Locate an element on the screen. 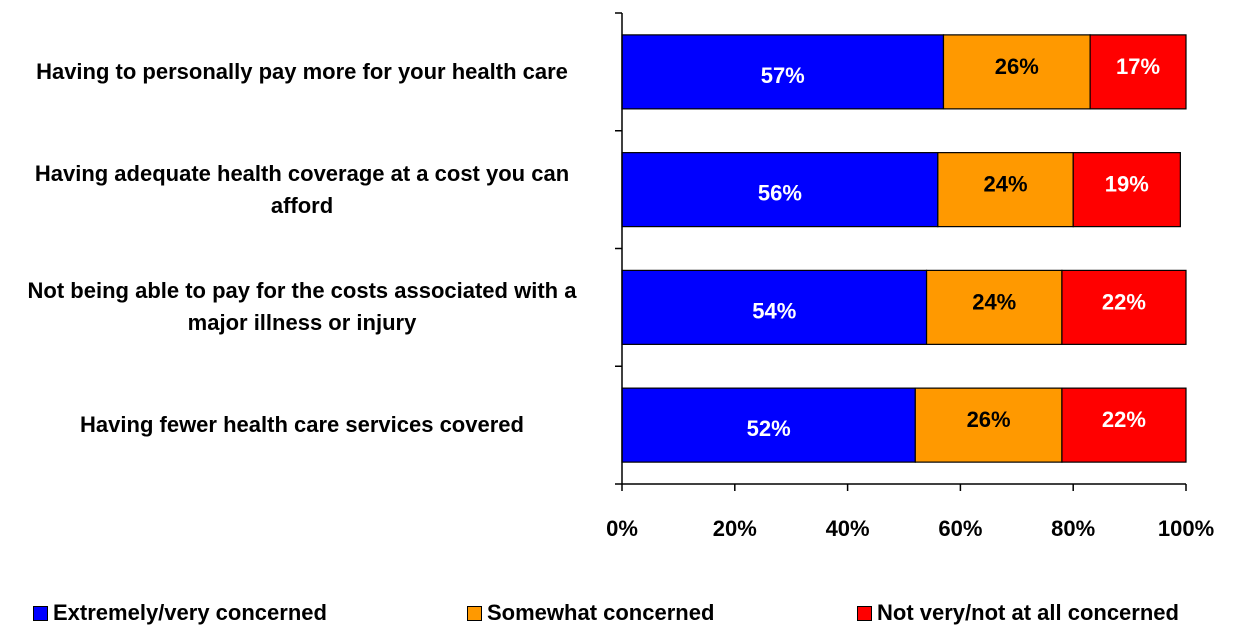  data-label: 57% is located at coordinates (783, 75).